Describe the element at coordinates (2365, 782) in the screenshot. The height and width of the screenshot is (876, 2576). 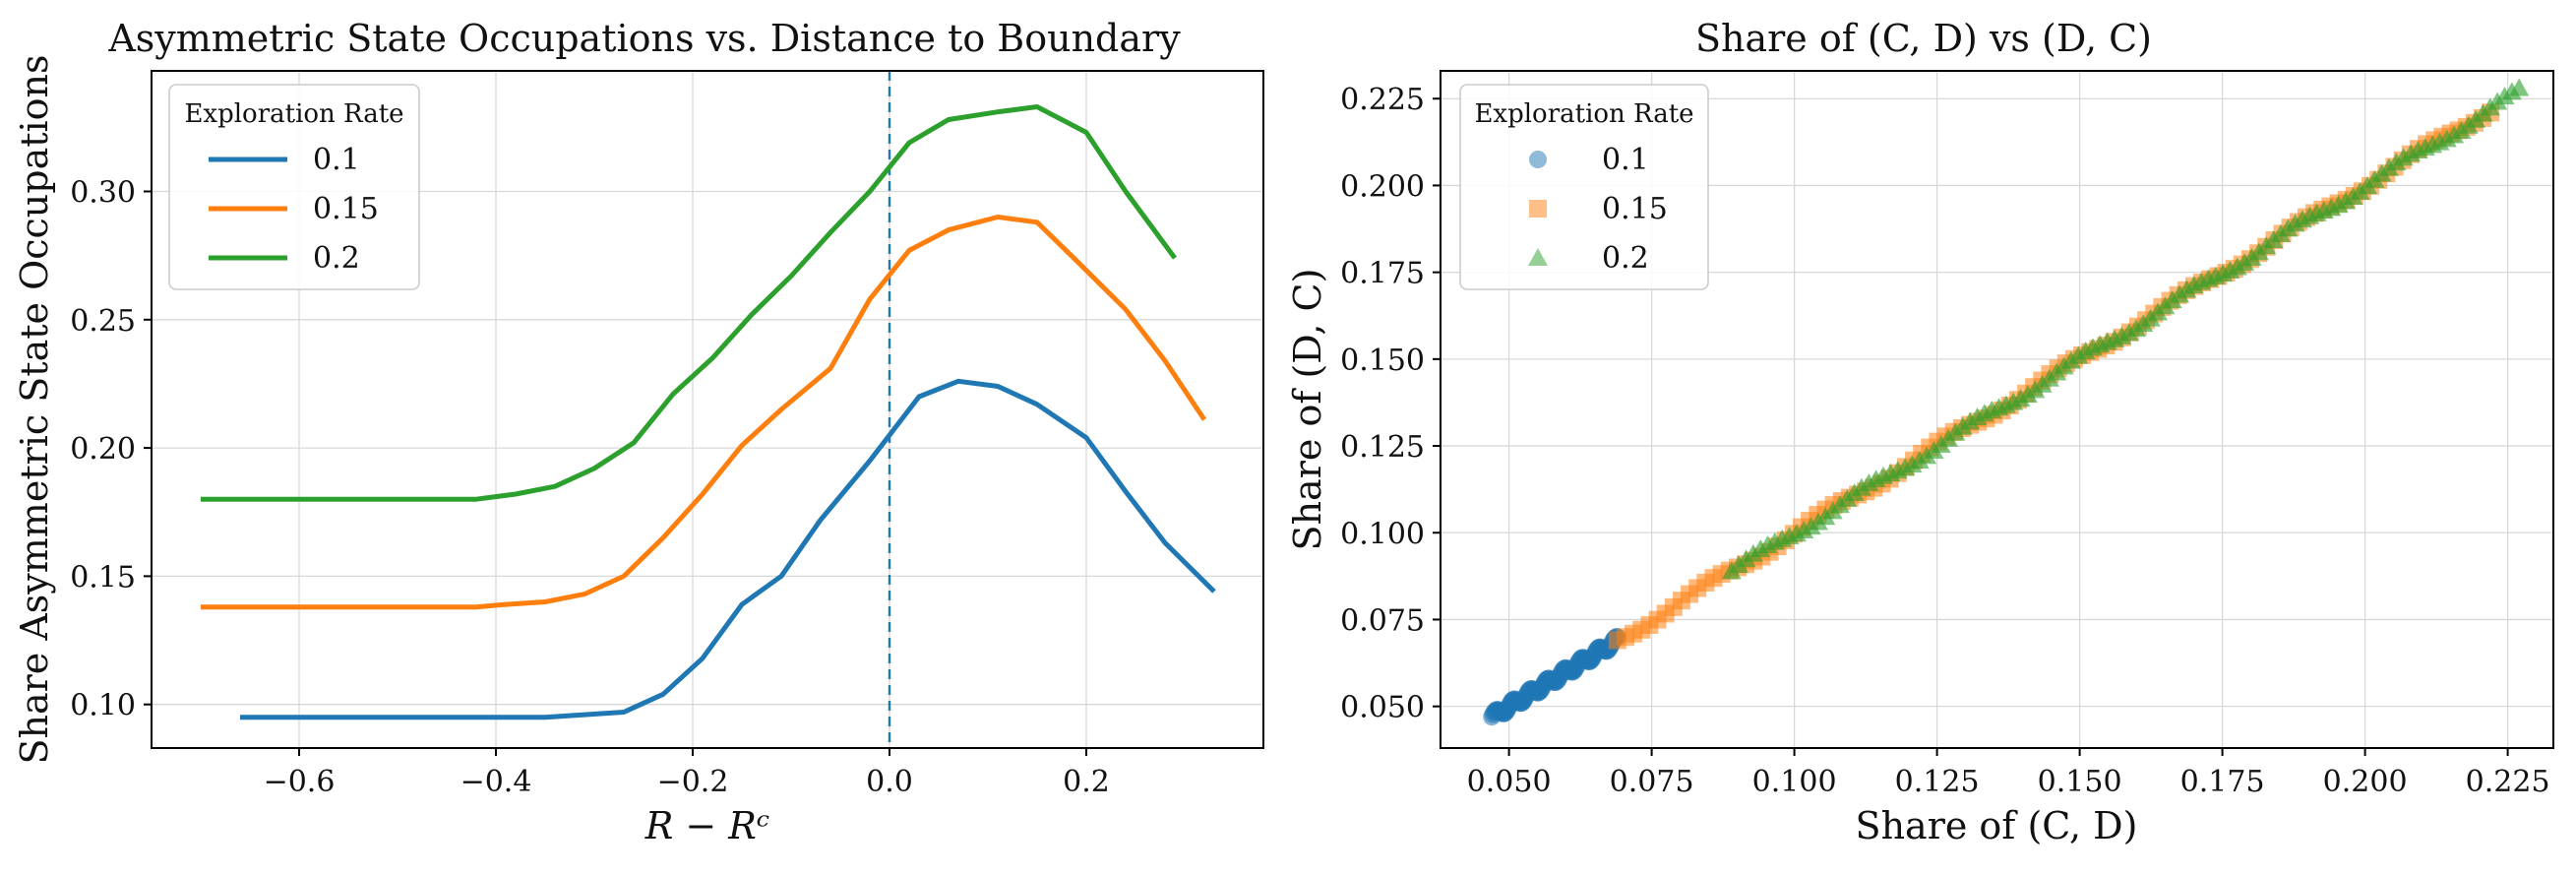
I see `right-x-tick-label-6: 0.200` at that location.